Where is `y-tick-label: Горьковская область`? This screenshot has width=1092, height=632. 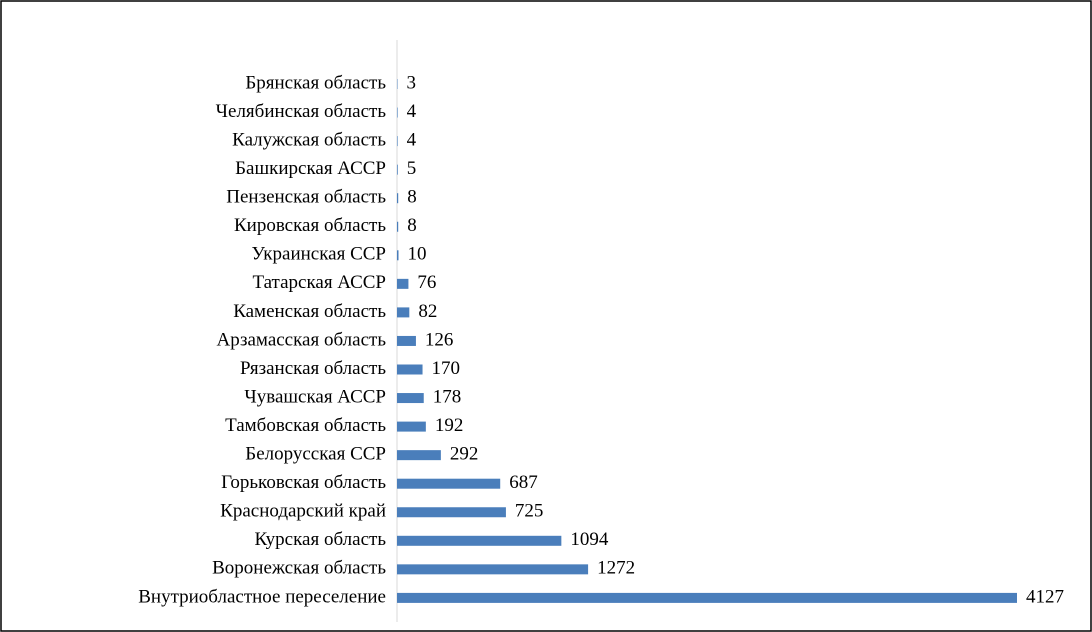
y-tick-label: Горьковская область is located at coordinates (303, 482).